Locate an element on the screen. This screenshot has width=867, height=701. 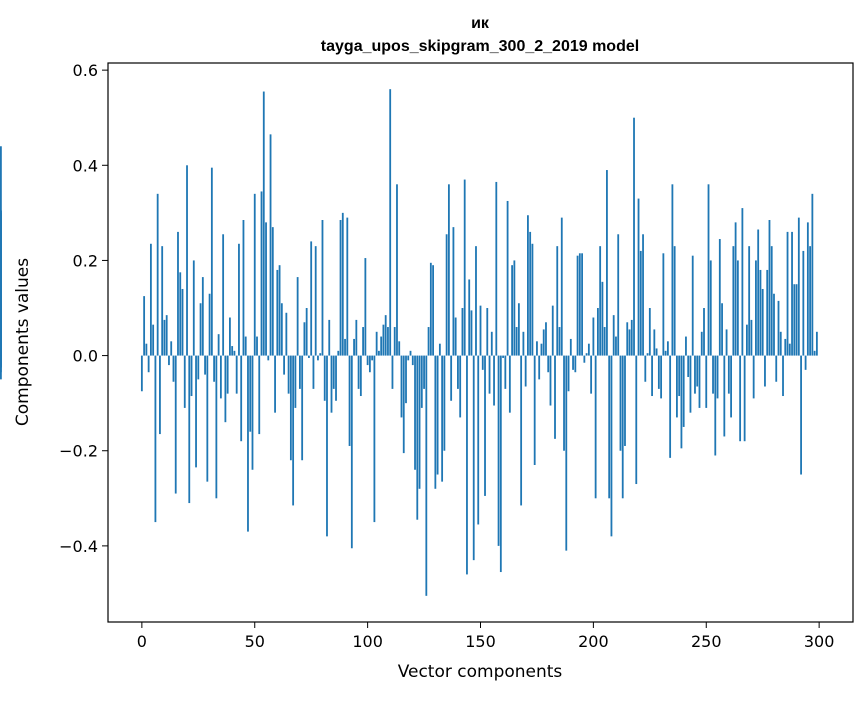
x-tick-label-100: 100 is located at coordinates (367, 641).